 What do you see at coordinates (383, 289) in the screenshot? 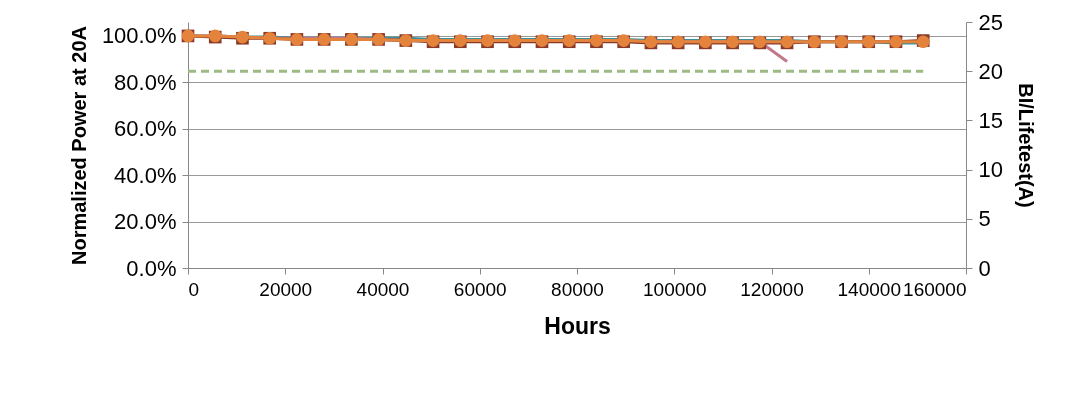
I see `x-tick-label: 40000` at bounding box center [383, 289].